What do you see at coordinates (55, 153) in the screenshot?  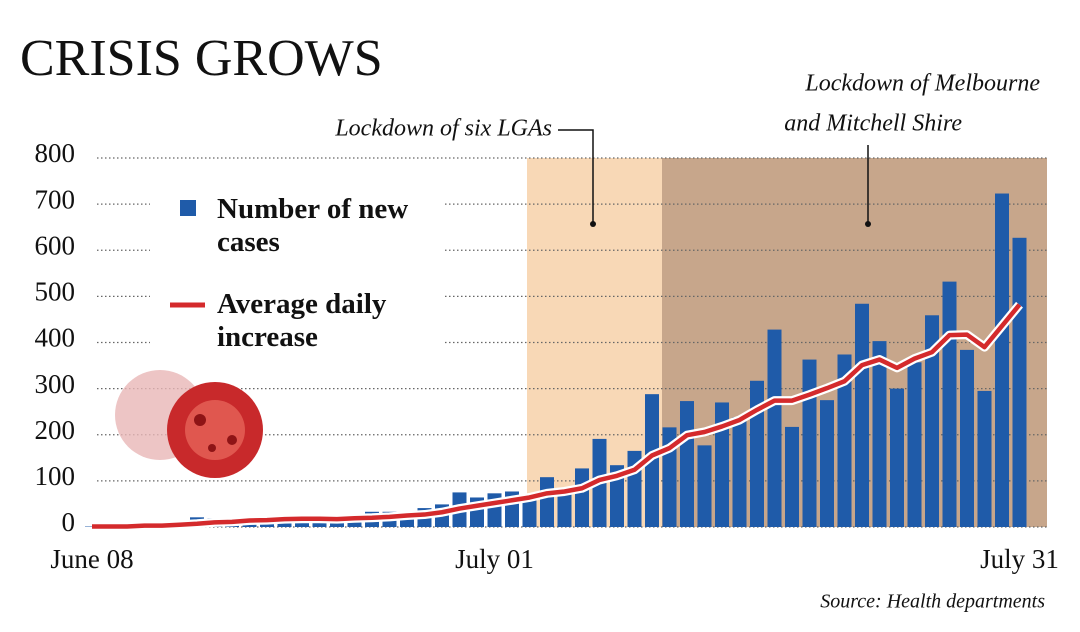 I see `y-tick-label: 800` at bounding box center [55, 153].